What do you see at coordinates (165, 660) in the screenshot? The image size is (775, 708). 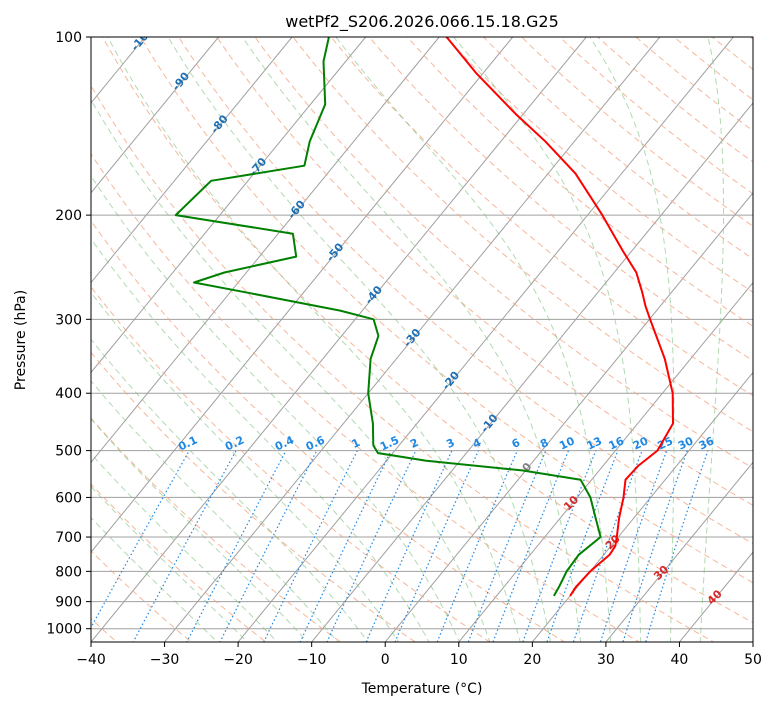 I see `x-tick-label: −30` at bounding box center [165, 660].